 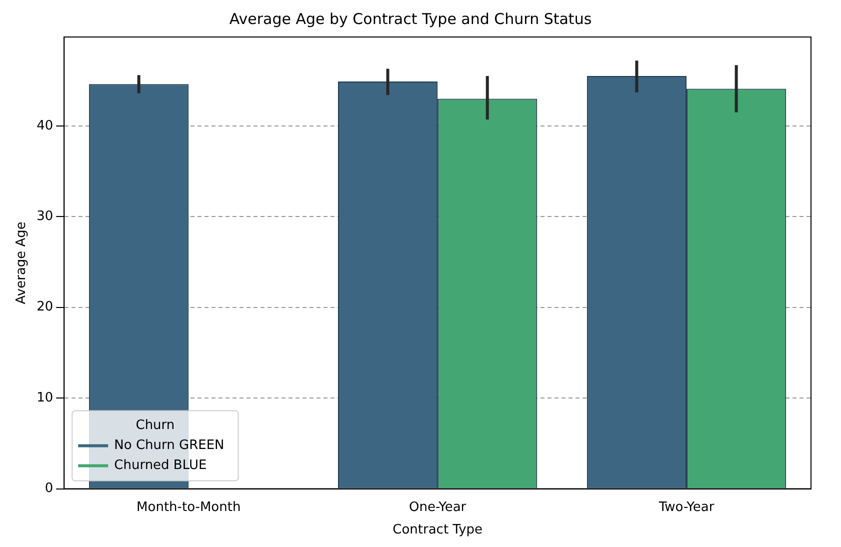 What do you see at coordinates (22, 263) in the screenshot?
I see `y-axis-title: Average Age` at bounding box center [22, 263].